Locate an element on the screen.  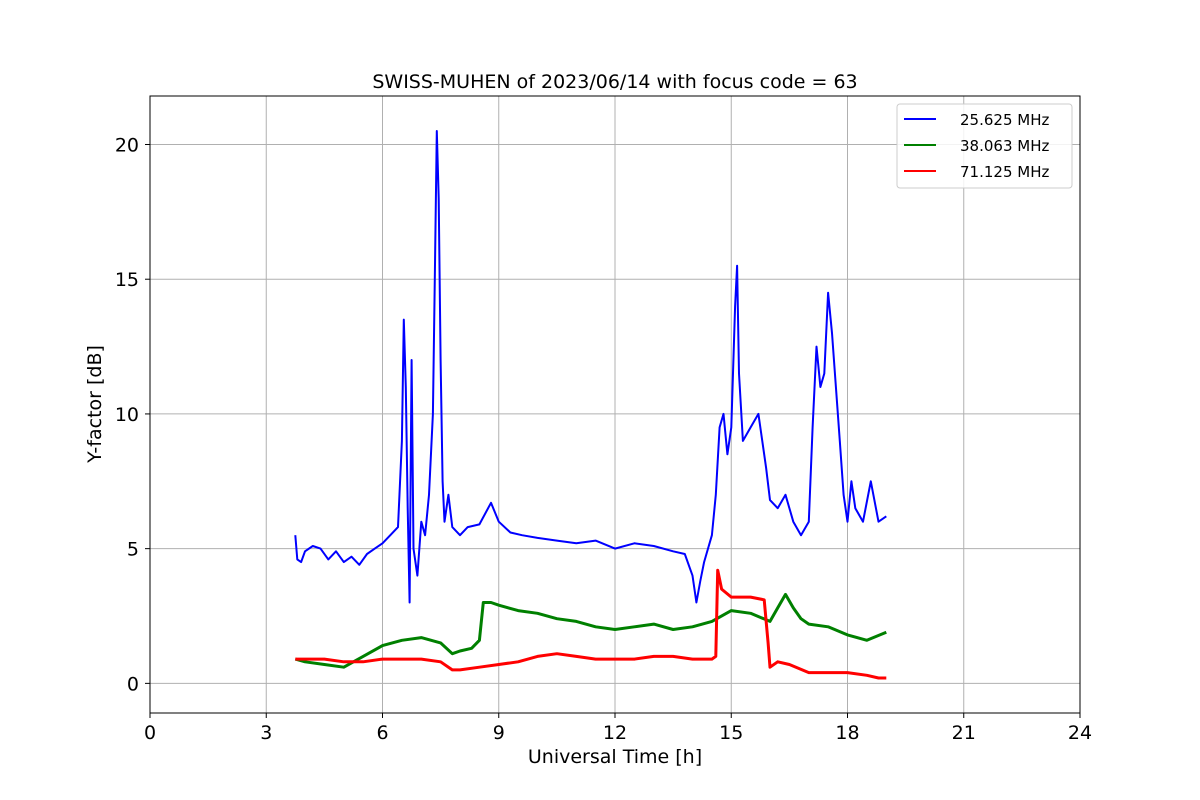
x-tick-label: 18 is located at coordinates (847, 733).